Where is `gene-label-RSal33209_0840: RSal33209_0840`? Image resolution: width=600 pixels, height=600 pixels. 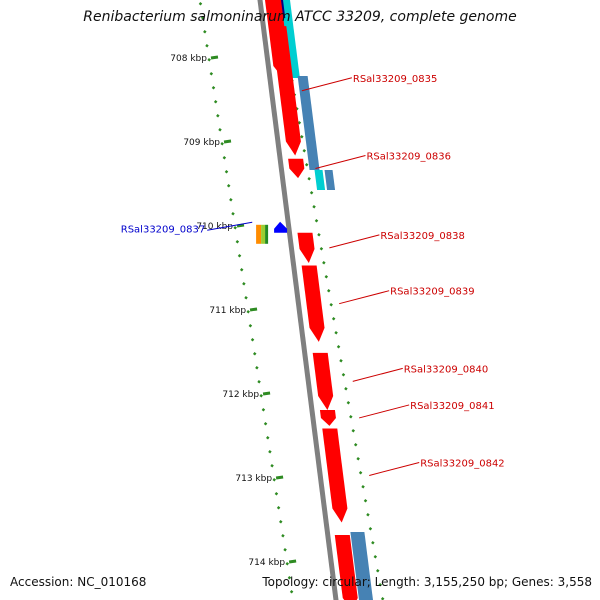
gene-label-RSal33209_0840: RSal33209_0840 is located at coordinates (446, 369).